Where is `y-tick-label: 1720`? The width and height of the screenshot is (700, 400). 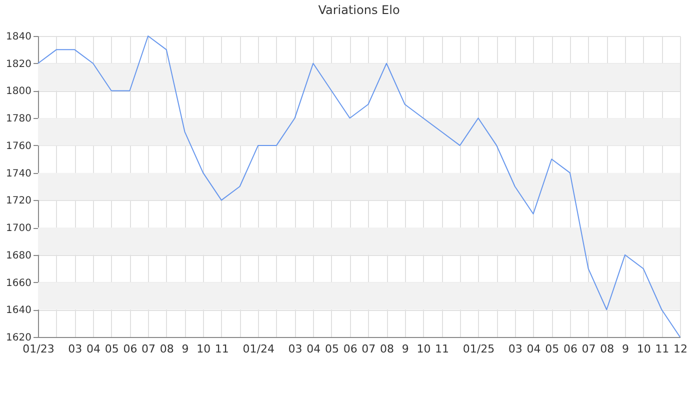 y-tick-label: 1720 is located at coordinates (19, 201).